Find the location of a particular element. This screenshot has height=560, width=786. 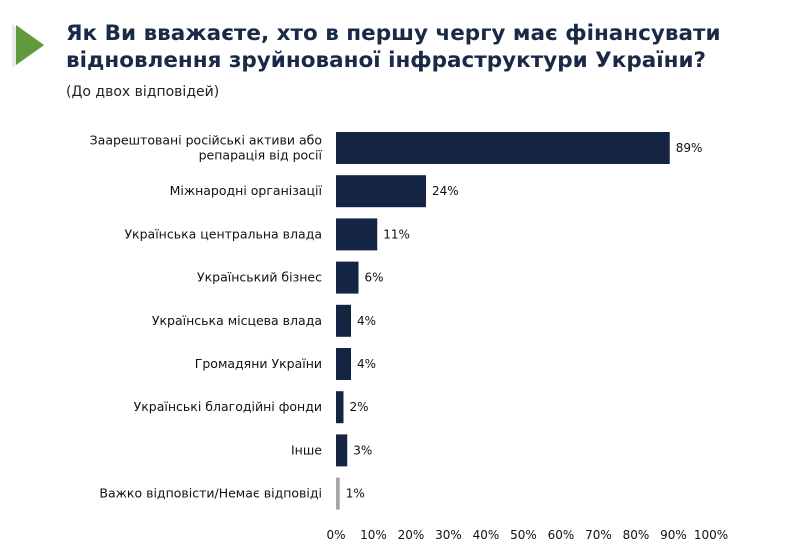

category-label-3: Український бізнес is located at coordinates (259, 277).